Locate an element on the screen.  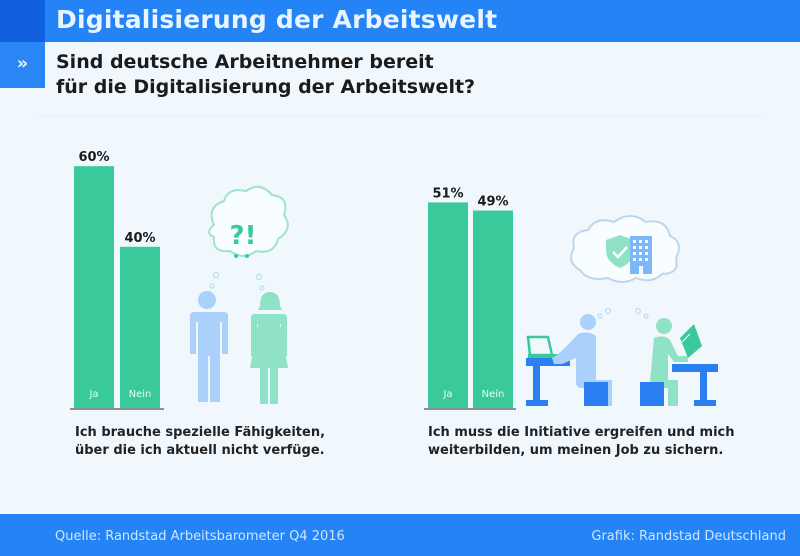
man-icon is located at coordinates (209, 346).